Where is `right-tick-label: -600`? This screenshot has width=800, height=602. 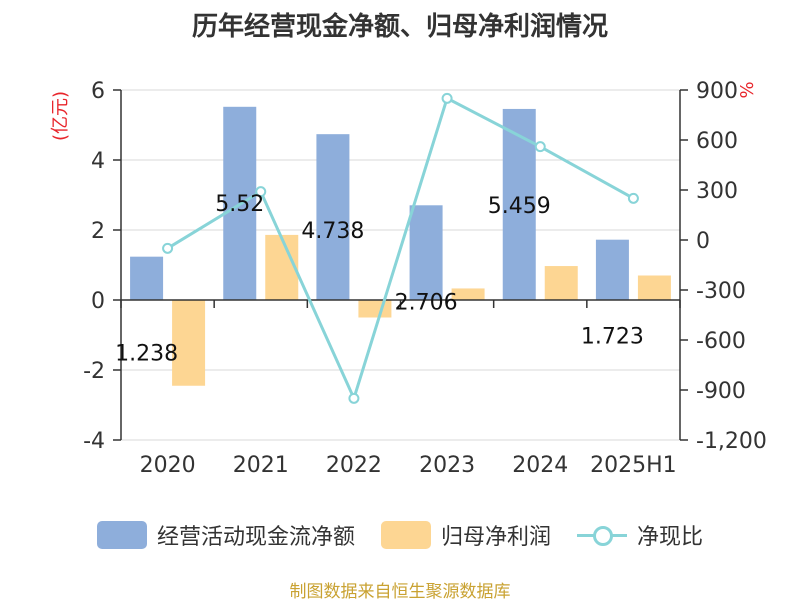
right-tick-label: -600 is located at coordinates (721, 341).